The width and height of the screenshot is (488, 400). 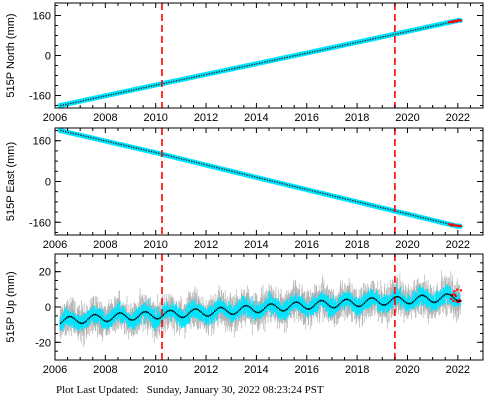 I want to click on footer-label: Plot Last Updated:, so click(x=97, y=390).